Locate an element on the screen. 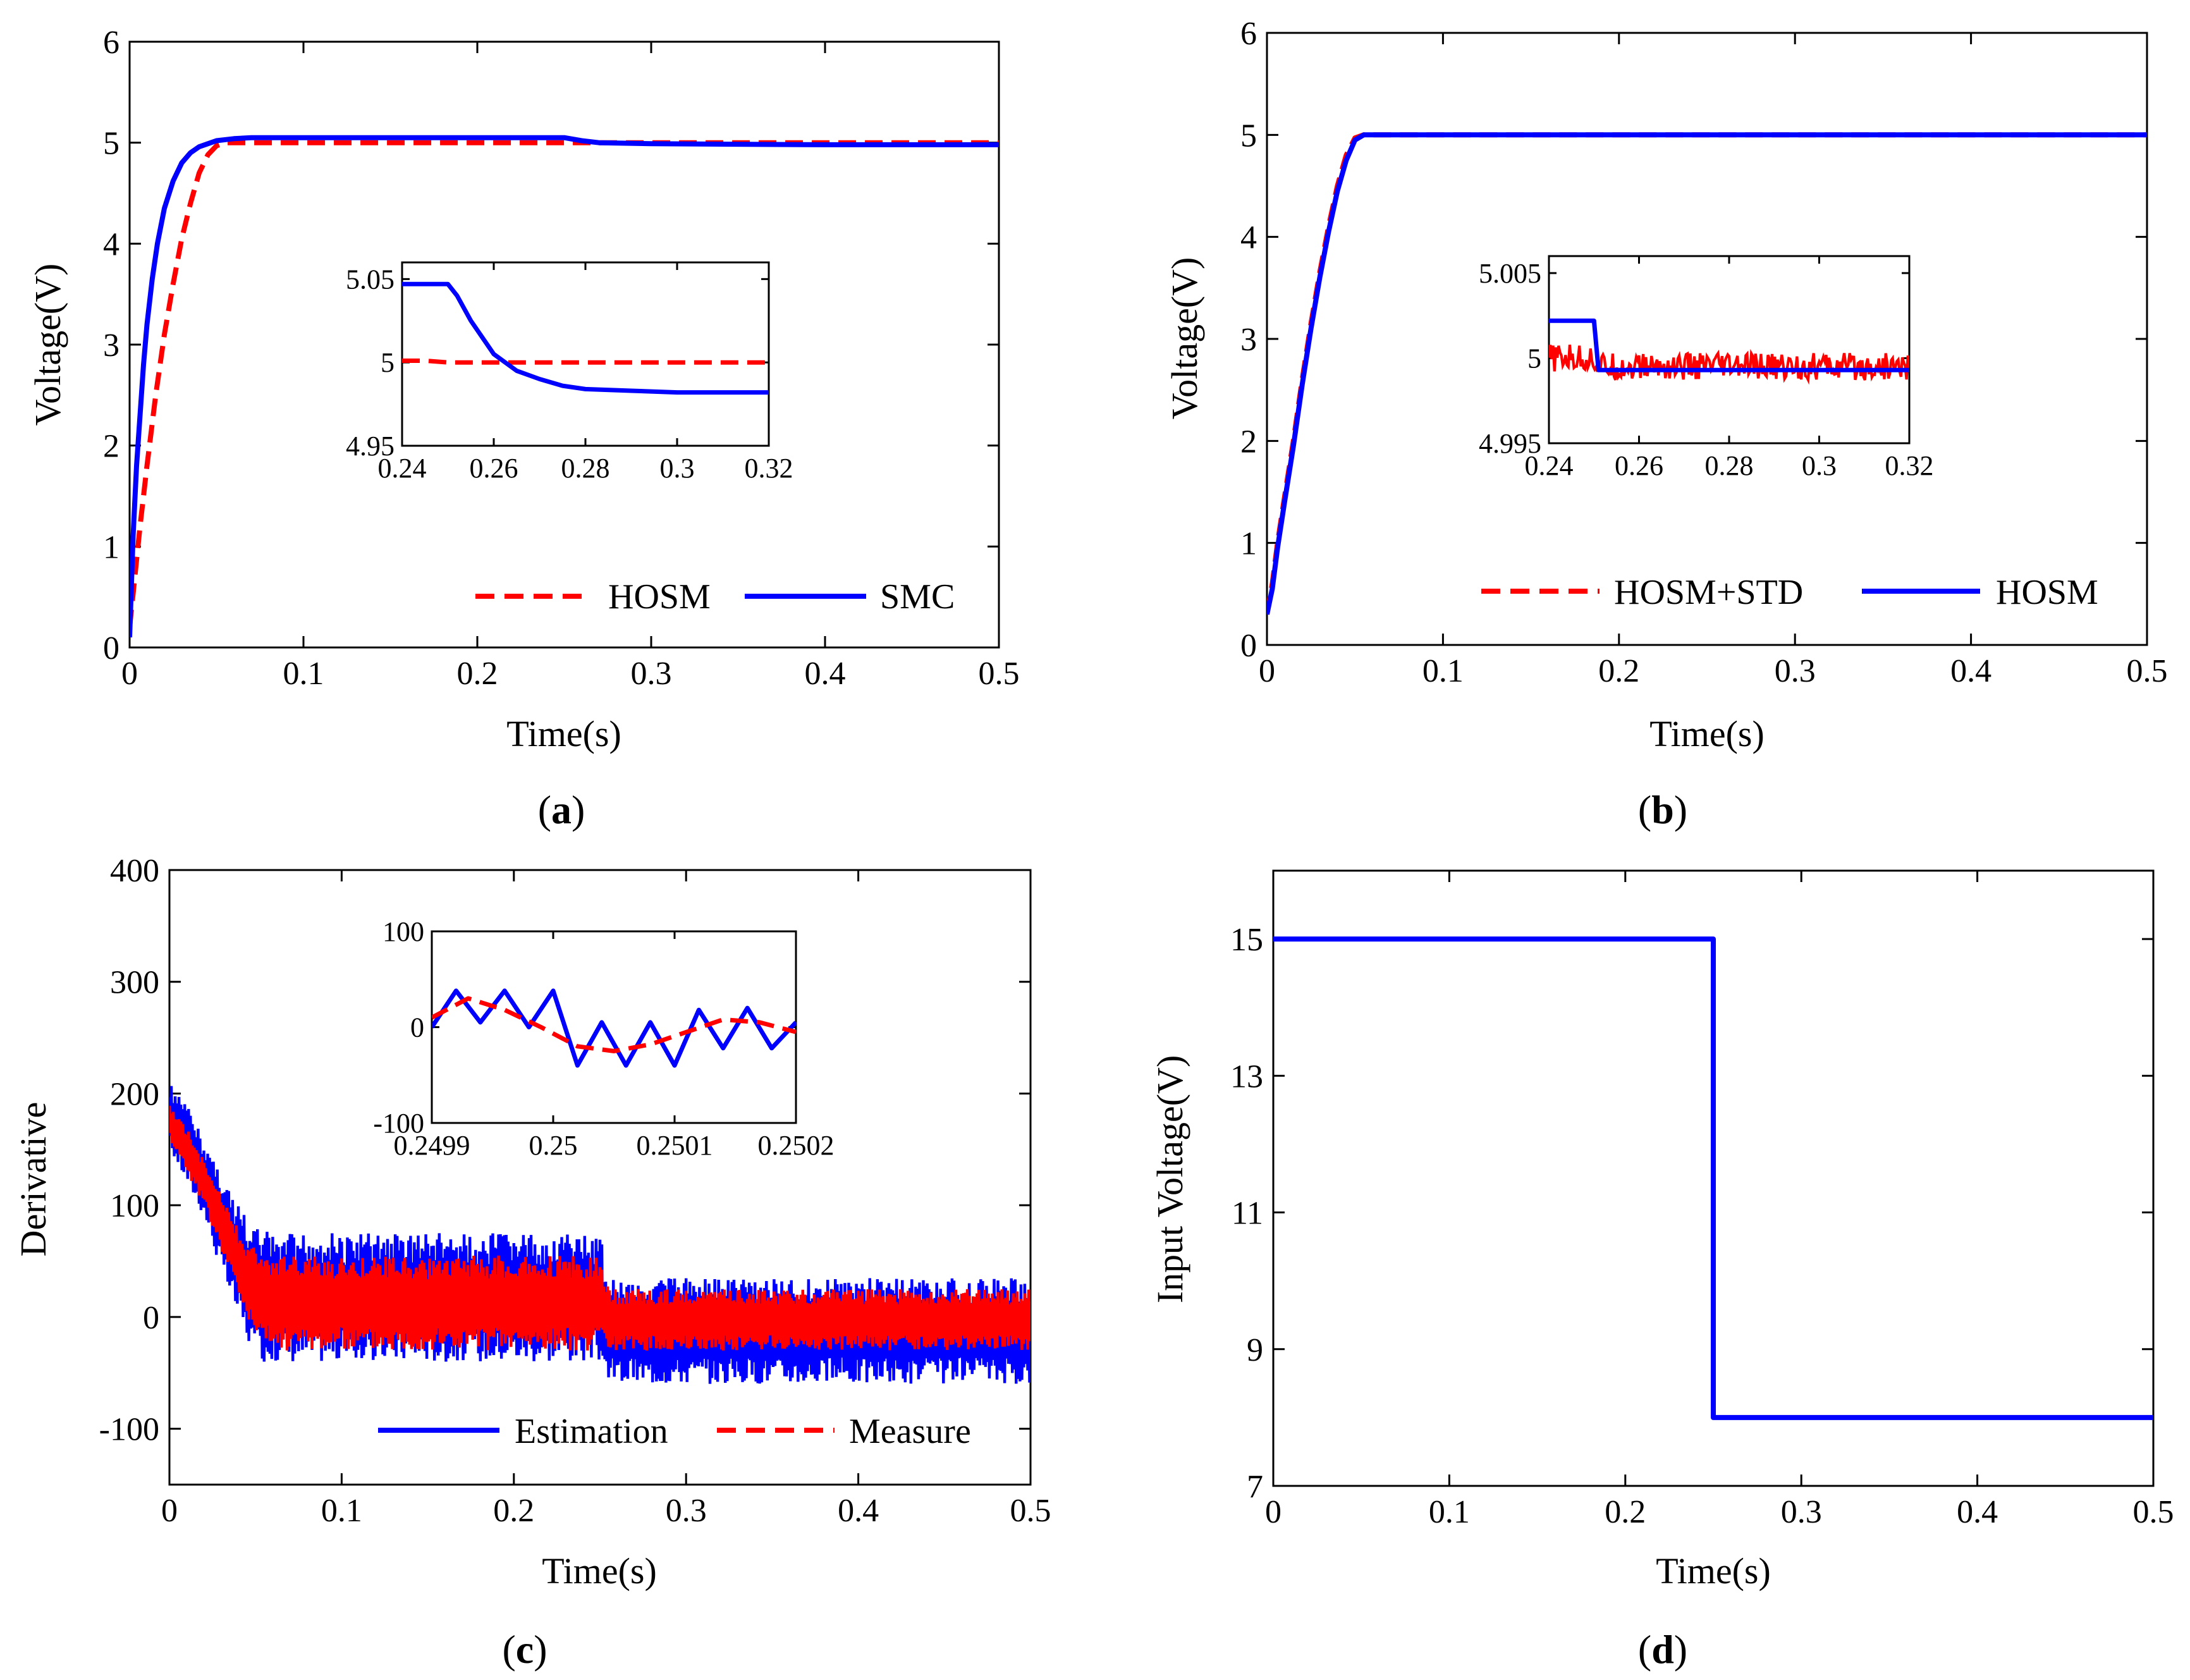  y-tick-label: 13 is located at coordinates (1246, 1076).